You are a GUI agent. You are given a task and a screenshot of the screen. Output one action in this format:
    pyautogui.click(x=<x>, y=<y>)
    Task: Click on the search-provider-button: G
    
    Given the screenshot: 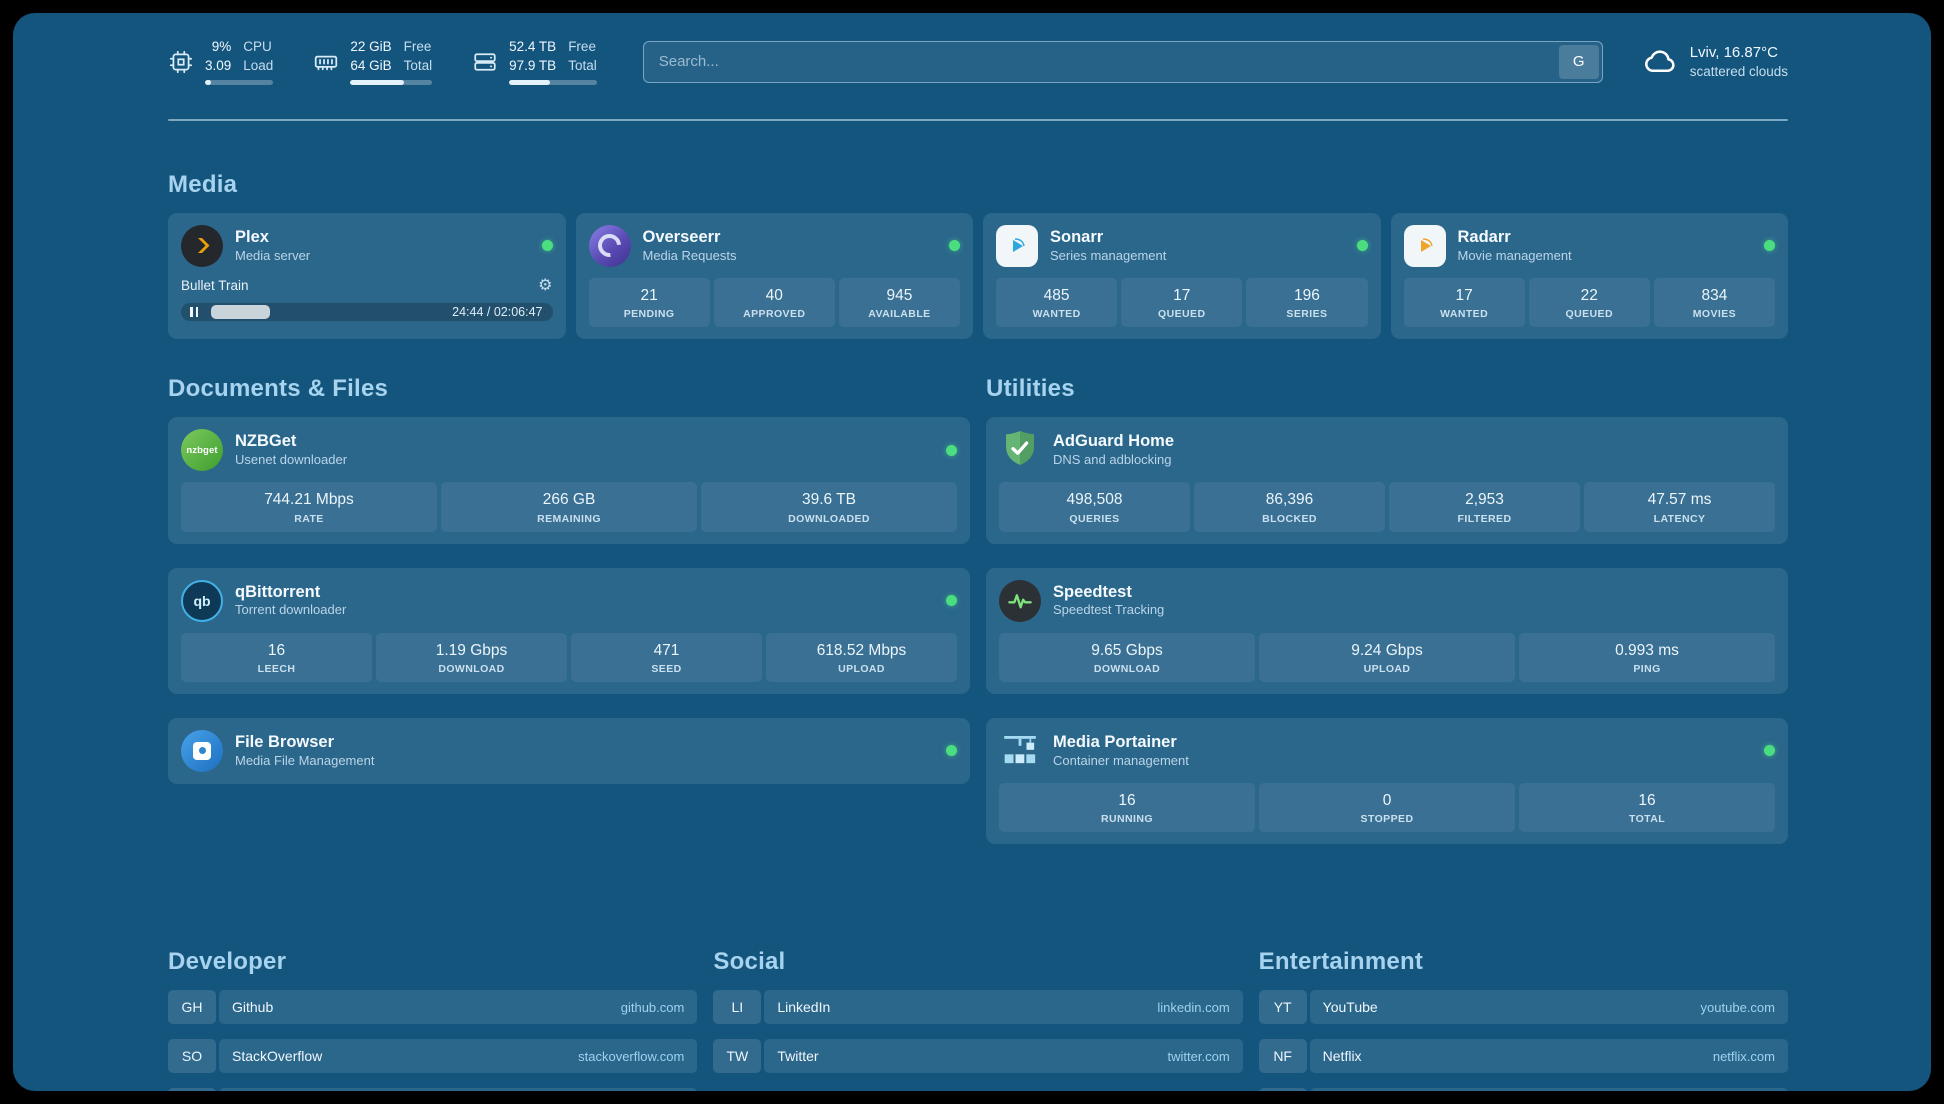 What is the action you would take?
    pyautogui.click(x=1578, y=61)
    